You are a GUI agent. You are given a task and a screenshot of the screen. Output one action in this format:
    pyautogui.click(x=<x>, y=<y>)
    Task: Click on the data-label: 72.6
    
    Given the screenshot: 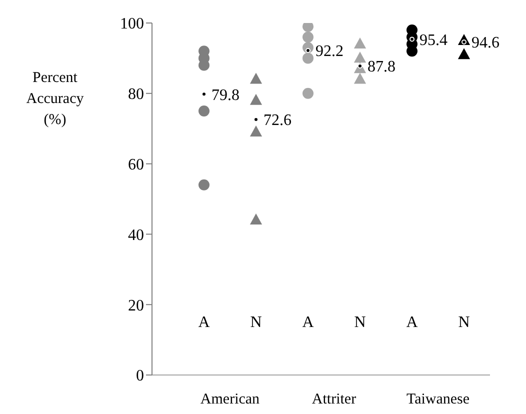 What is the action you would take?
    pyautogui.click(x=278, y=121)
    